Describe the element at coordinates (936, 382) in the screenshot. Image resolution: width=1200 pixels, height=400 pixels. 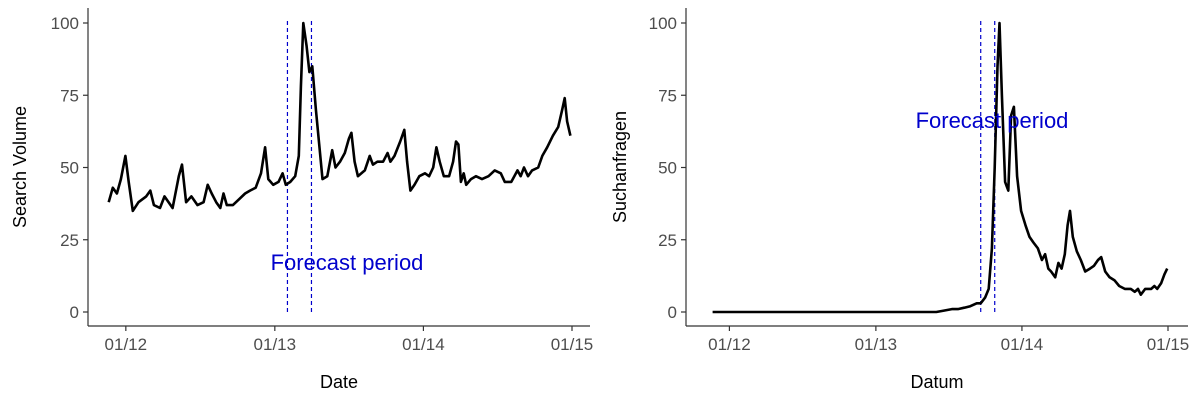
I see `x-axis-title: Datum` at that location.